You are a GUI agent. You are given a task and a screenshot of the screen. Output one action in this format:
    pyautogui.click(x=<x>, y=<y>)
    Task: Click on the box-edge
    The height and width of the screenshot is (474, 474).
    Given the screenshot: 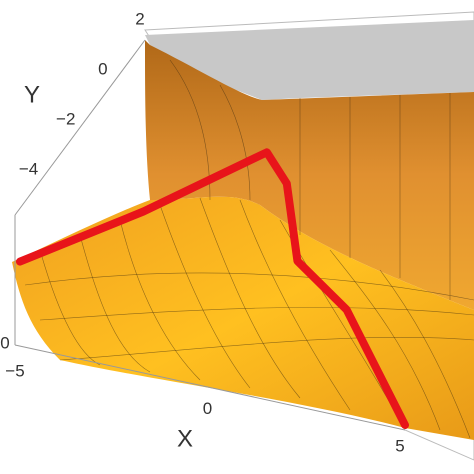 What is the action you would take?
    pyautogui.click(x=80, y=127)
    